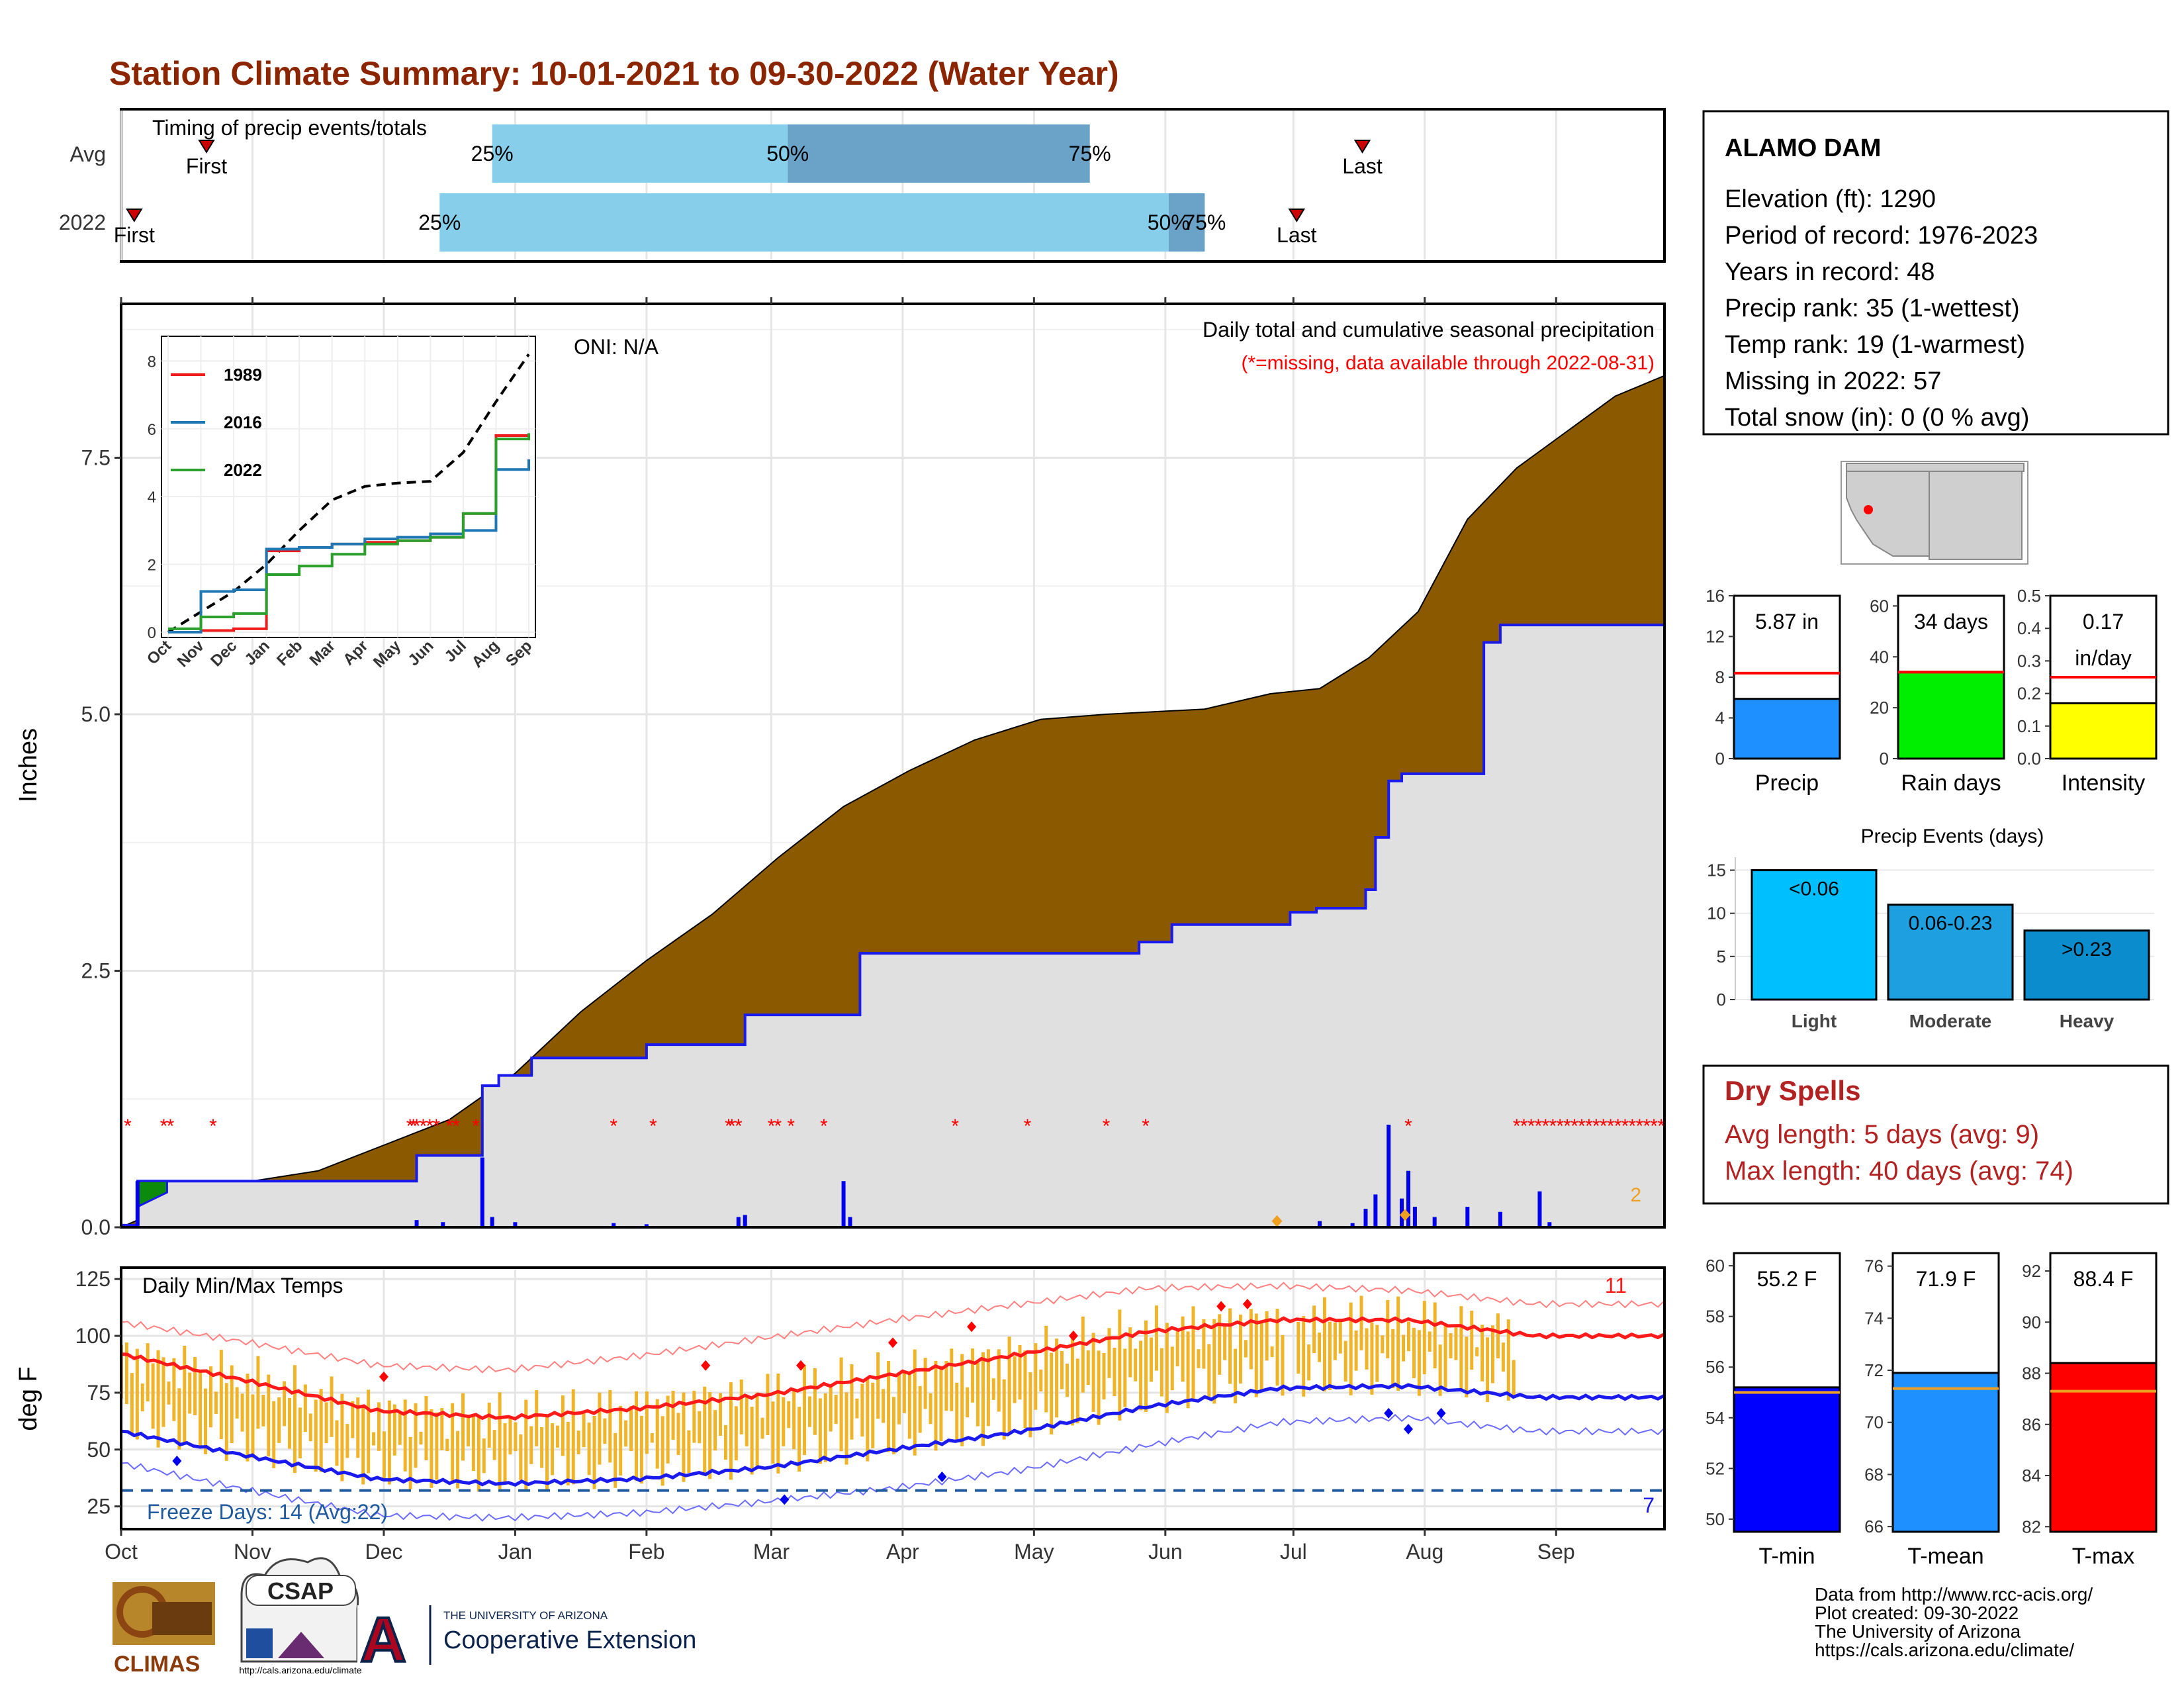 This screenshot has height=1688, width=2184. Describe the element at coordinates (96, 458) in the screenshot. I see `precip-ytick-label: 7.5` at that location.